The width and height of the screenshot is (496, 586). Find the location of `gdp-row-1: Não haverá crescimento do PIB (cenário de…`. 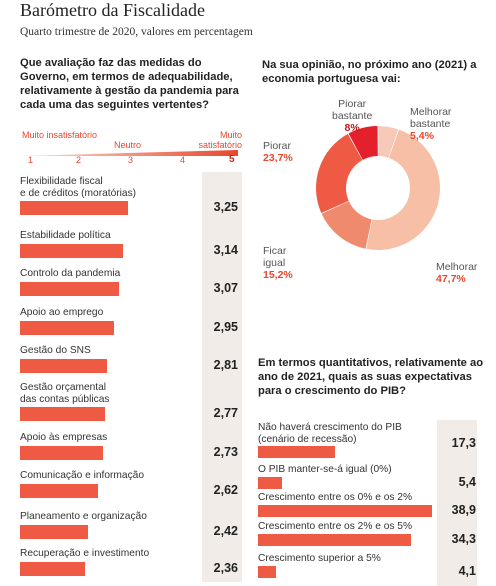

gdp-row-1: Não haverá crescimento do PIB (cenário de… is located at coordinates (375, 440).